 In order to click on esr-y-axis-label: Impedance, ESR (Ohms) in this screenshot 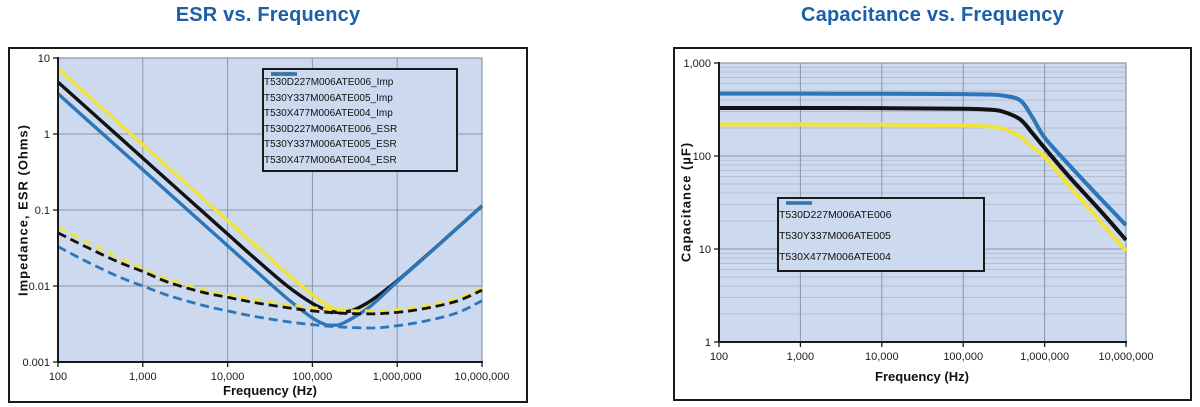, I will do `click(23, 210)`.